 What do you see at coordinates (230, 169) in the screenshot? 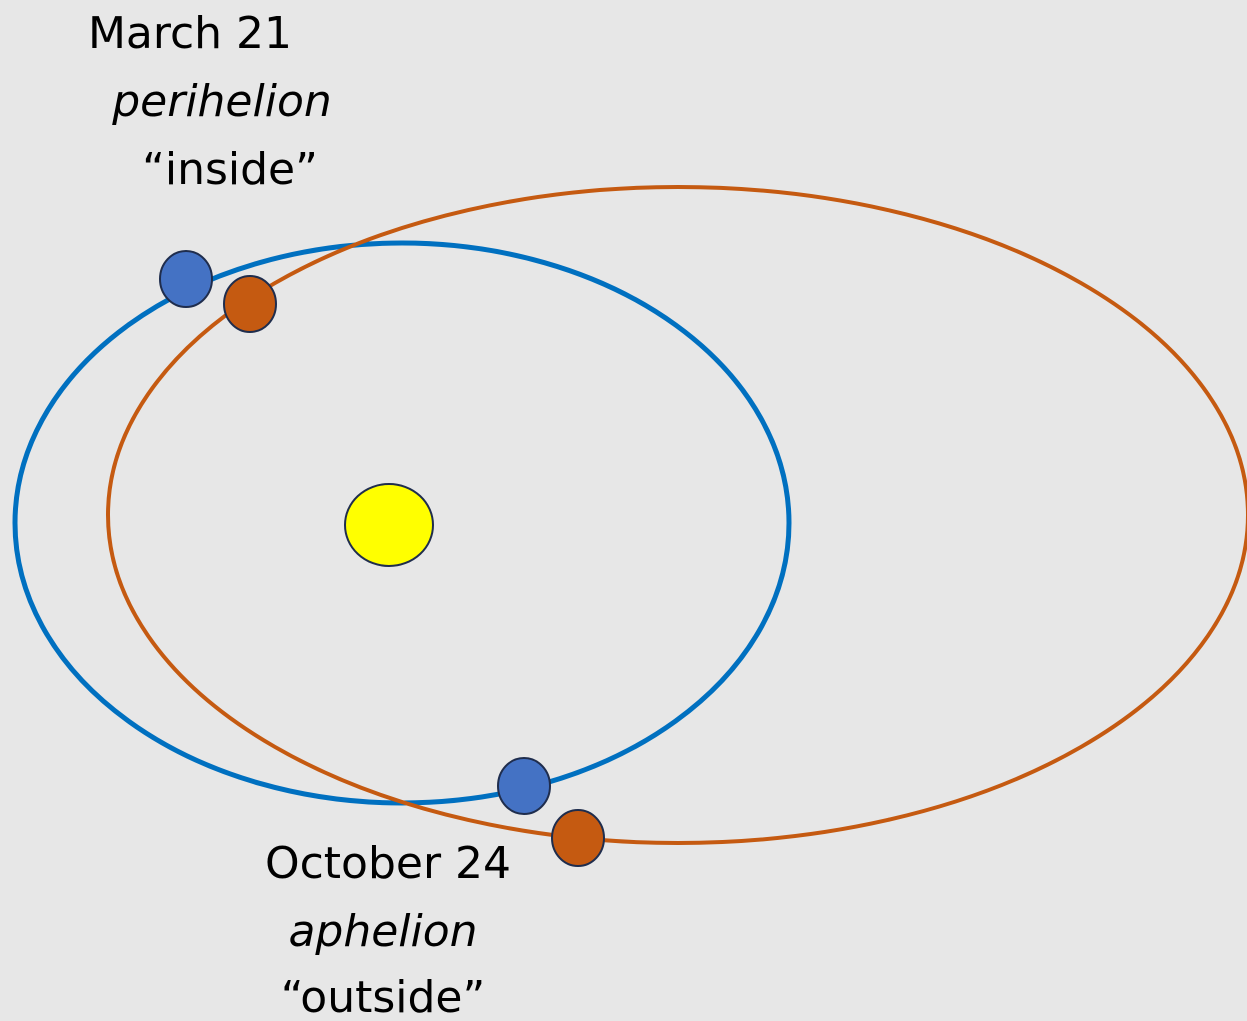
I see `label-note: “inside”` at bounding box center [230, 169].